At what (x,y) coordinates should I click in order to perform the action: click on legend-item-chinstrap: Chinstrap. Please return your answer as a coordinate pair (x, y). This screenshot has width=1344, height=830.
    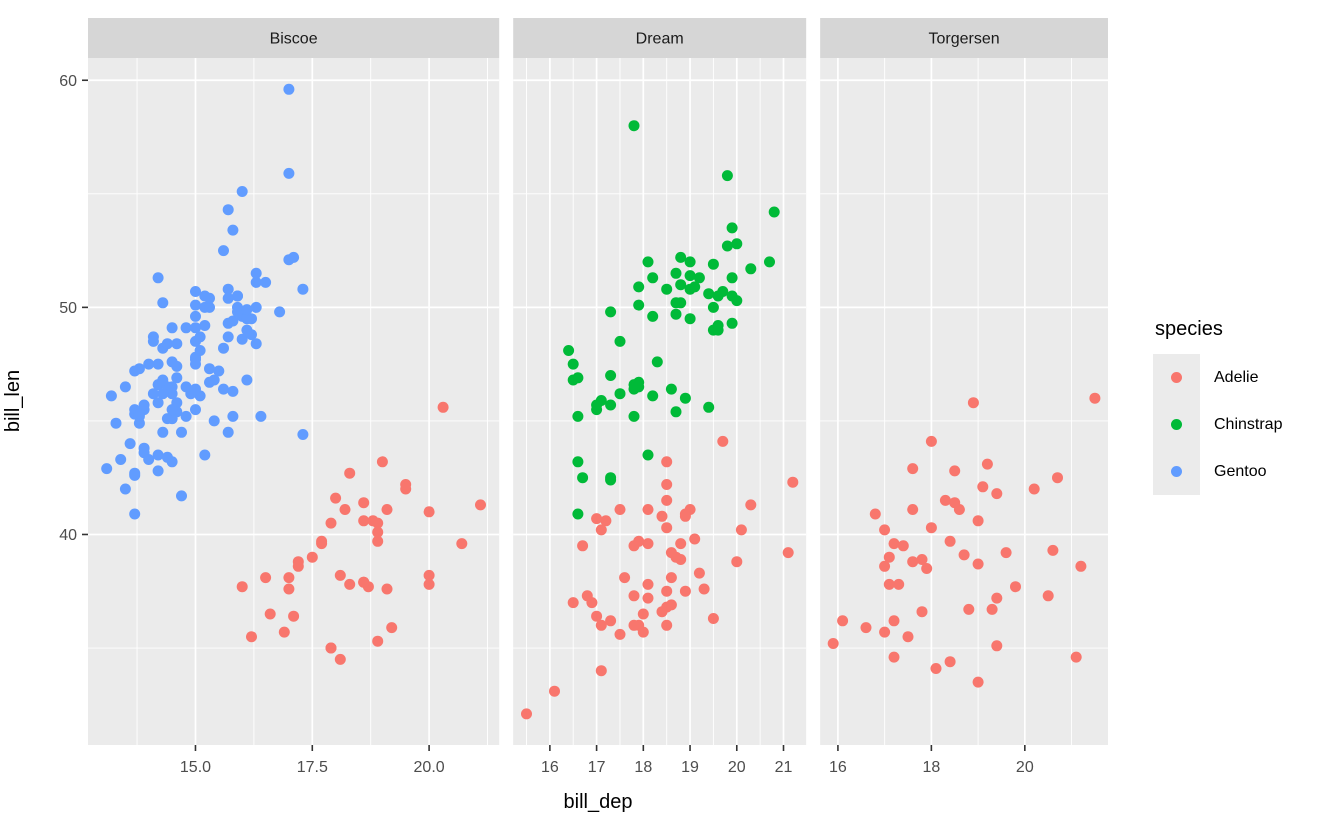
    Looking at the image, I should click on (1217, 424).